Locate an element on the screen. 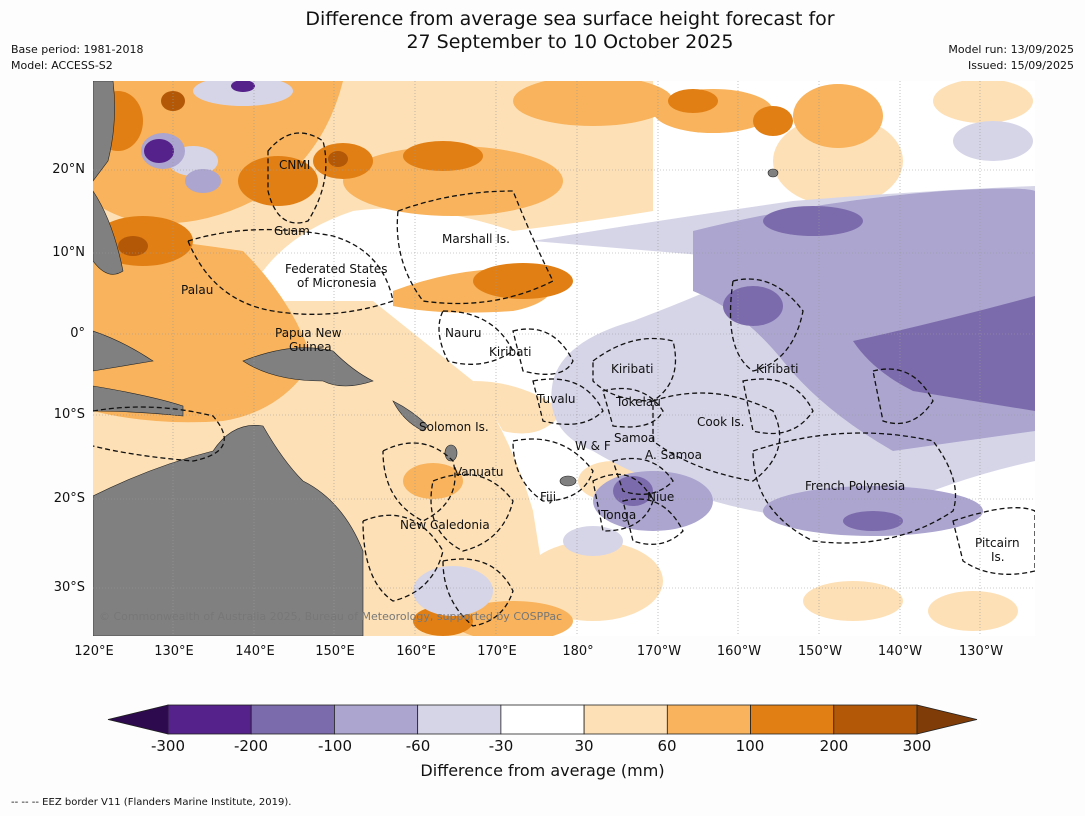  lat-label-20s: 20°S is located at coordinates (69, 498).